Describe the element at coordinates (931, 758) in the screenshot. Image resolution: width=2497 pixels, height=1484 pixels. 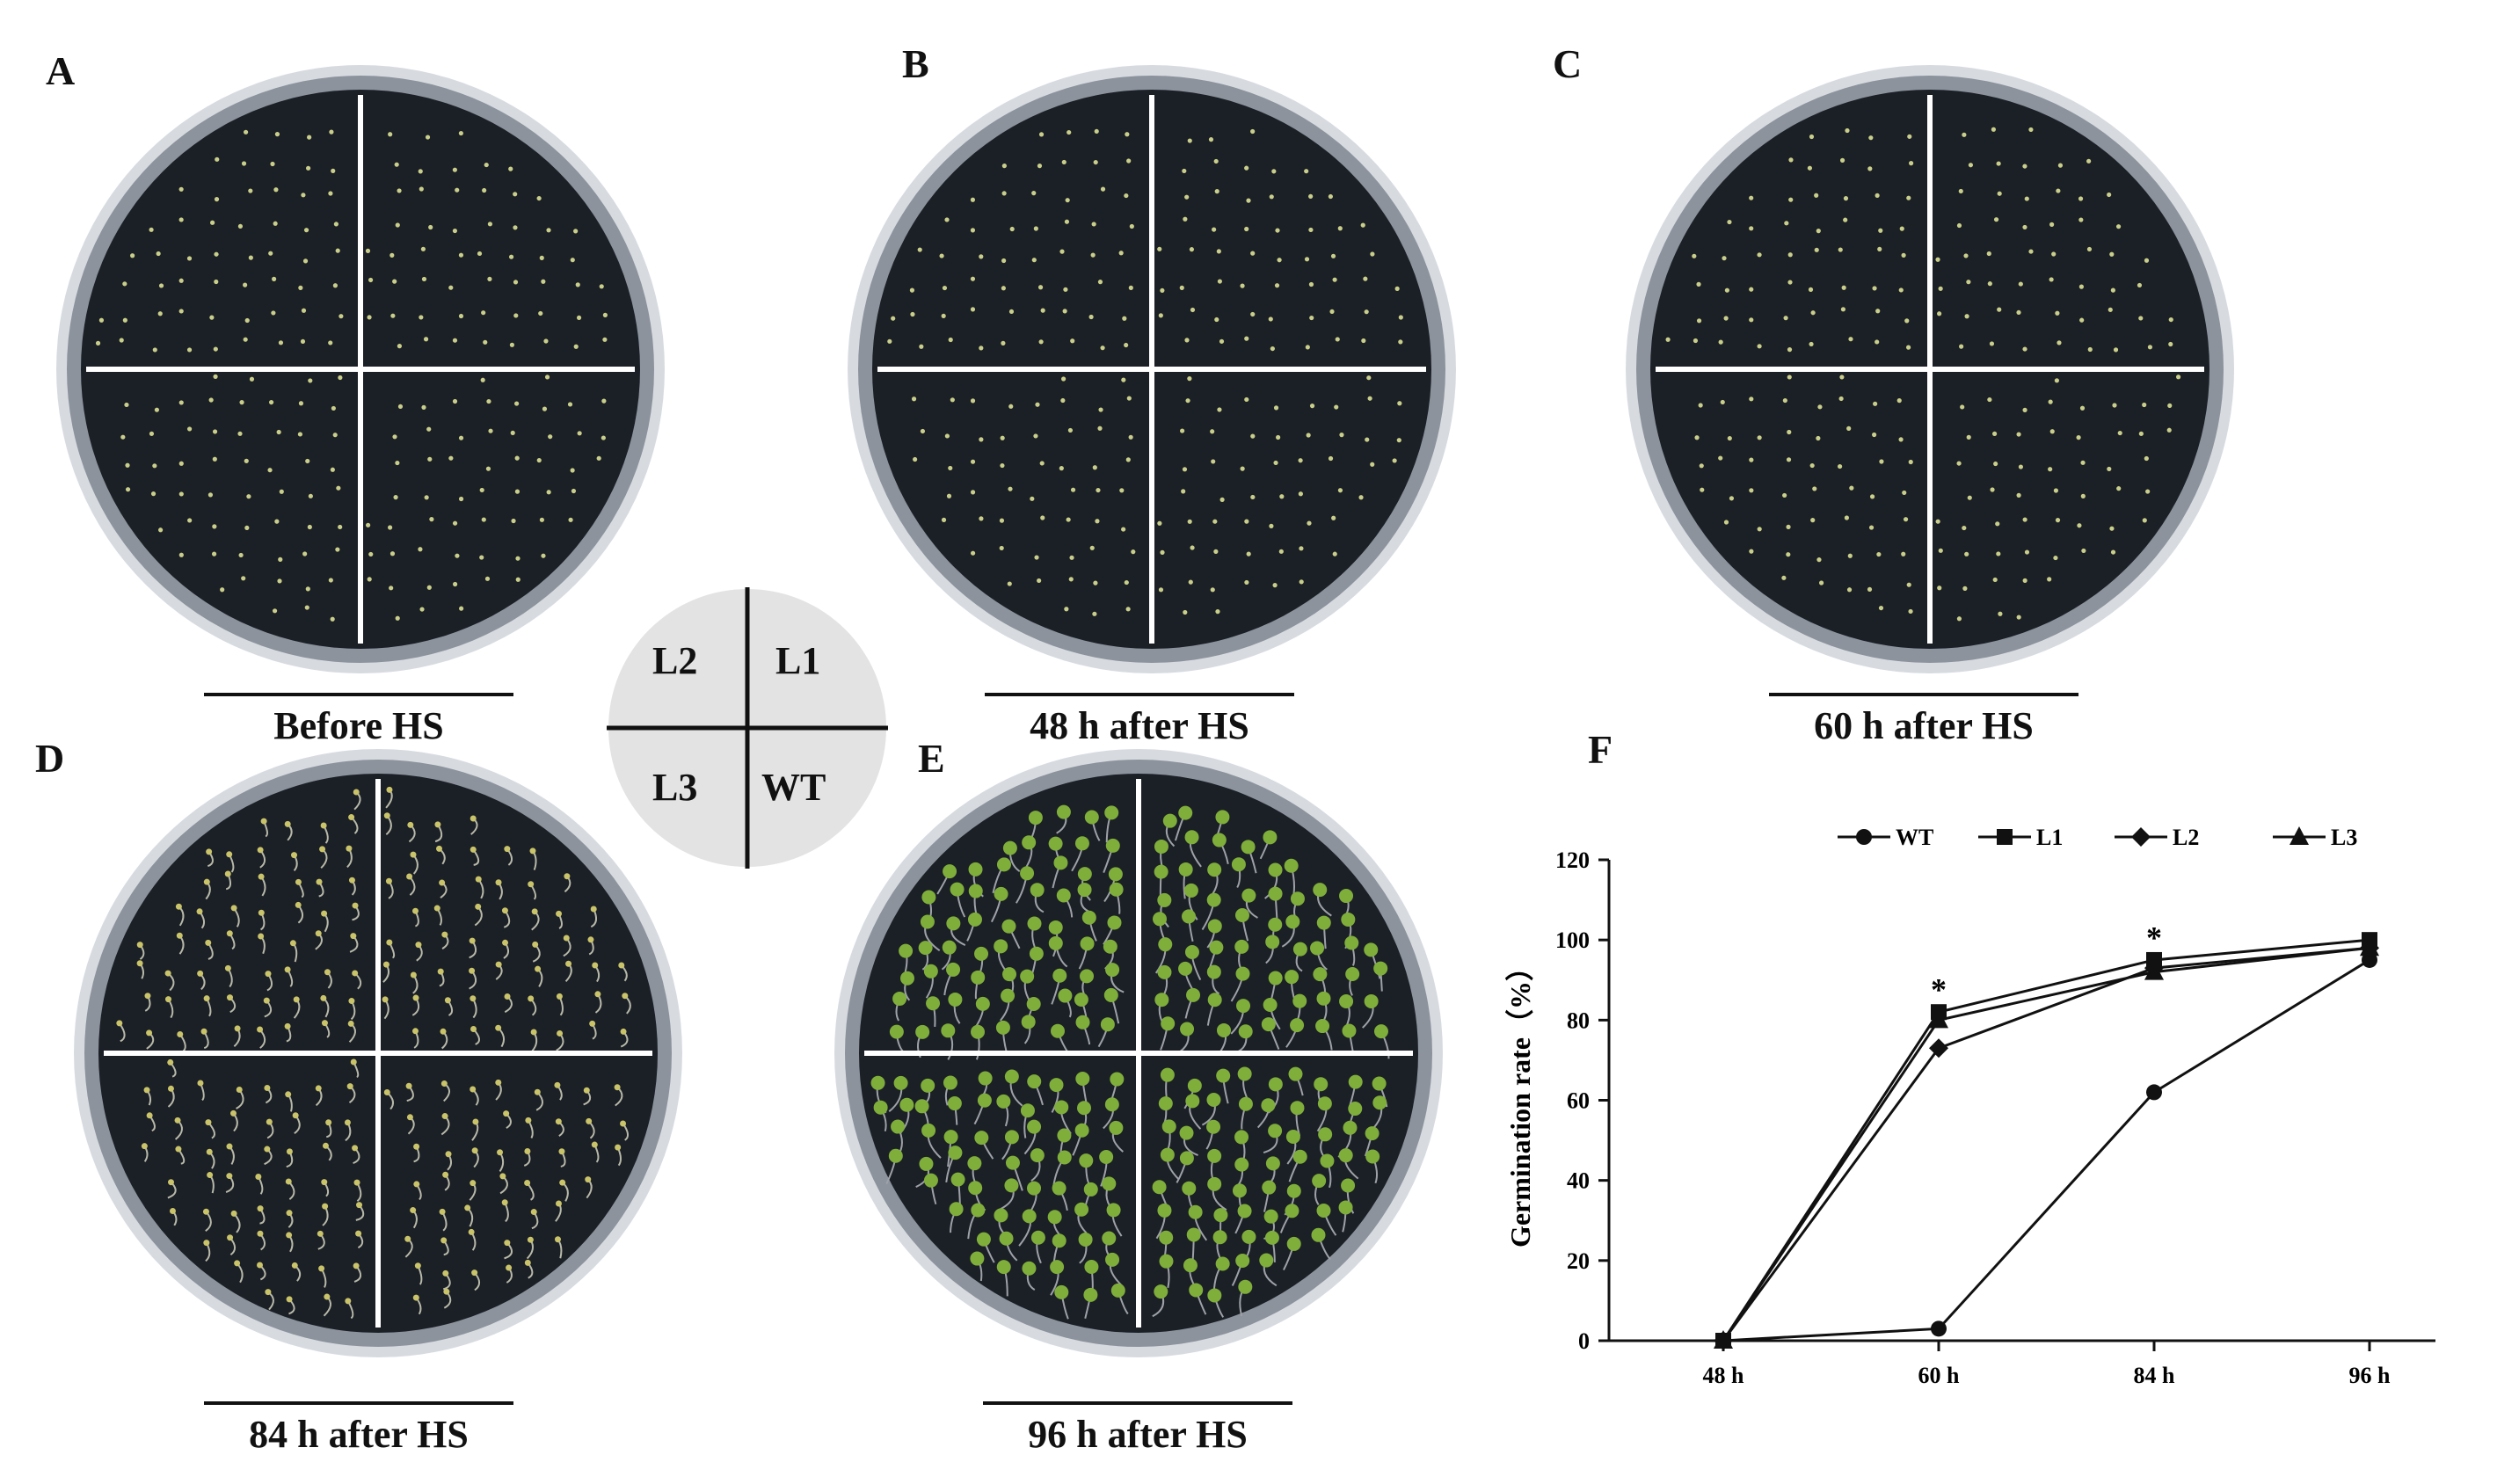
I see `panel-letter-e: E` at that location.